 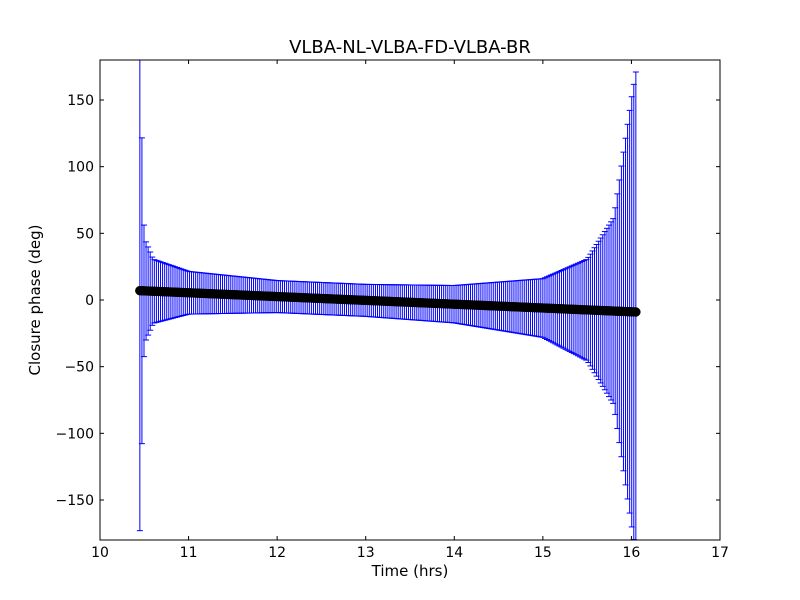 I want to click on data-point, so click(x=636, y=312).